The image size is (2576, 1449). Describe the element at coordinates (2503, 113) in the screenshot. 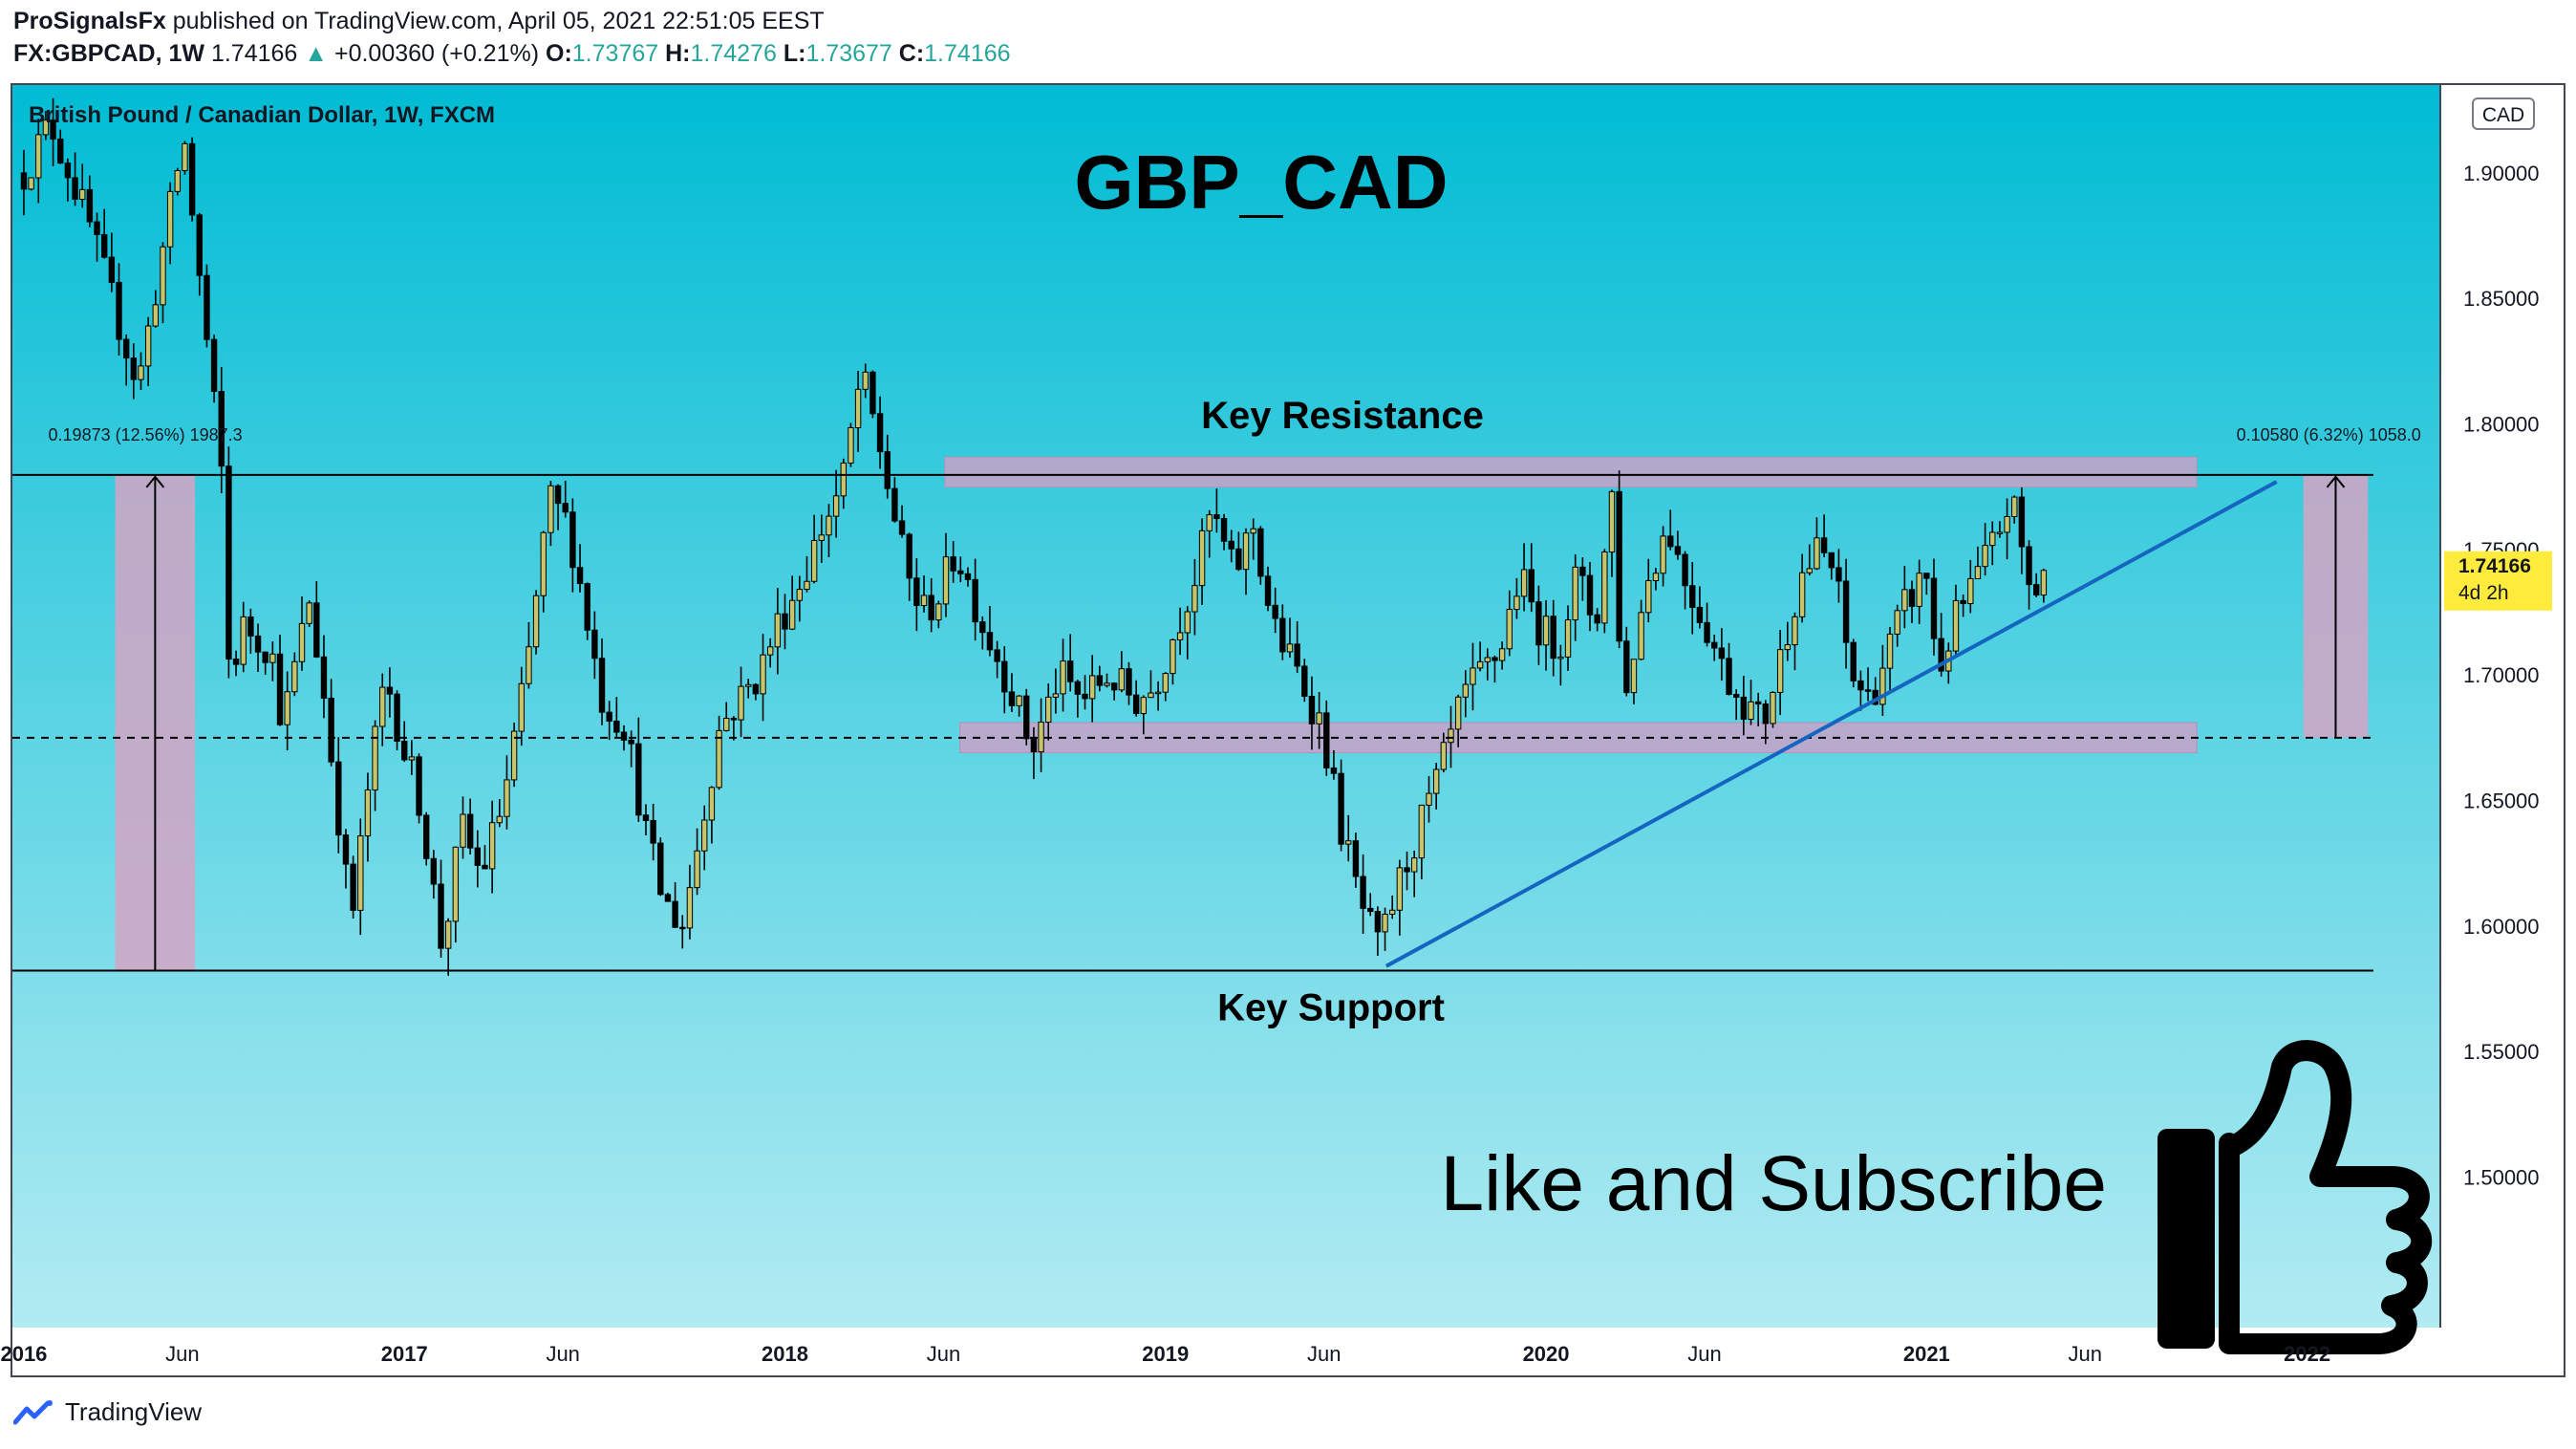

I see `currency-badge: CAD` at that location.